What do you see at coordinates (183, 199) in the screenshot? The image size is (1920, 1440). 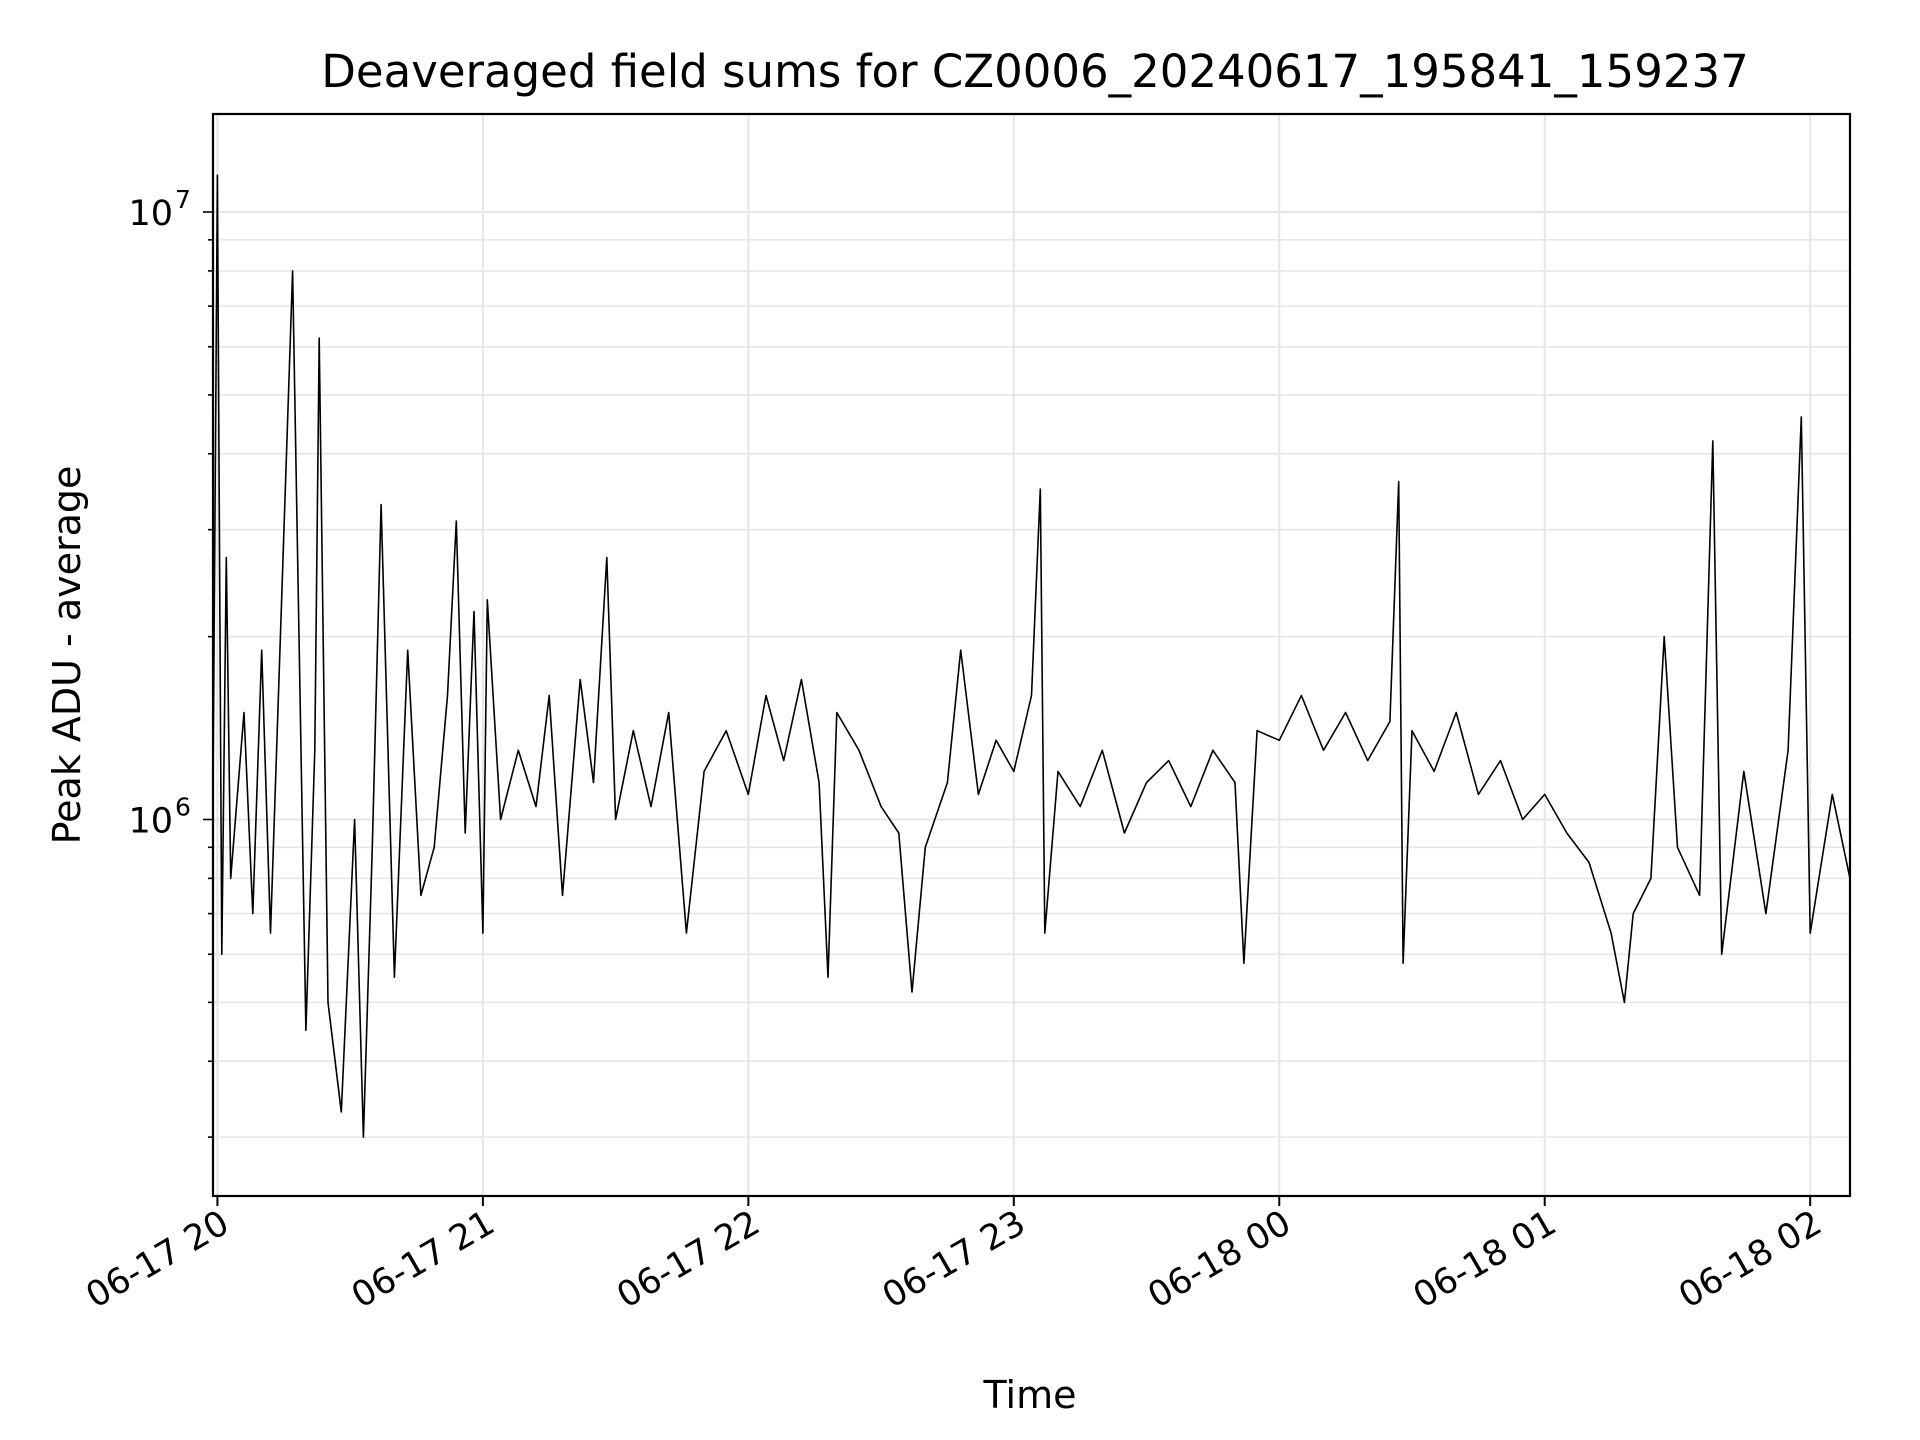 I see `y-tick-exponent: 7` at bounding box center [183, 199].